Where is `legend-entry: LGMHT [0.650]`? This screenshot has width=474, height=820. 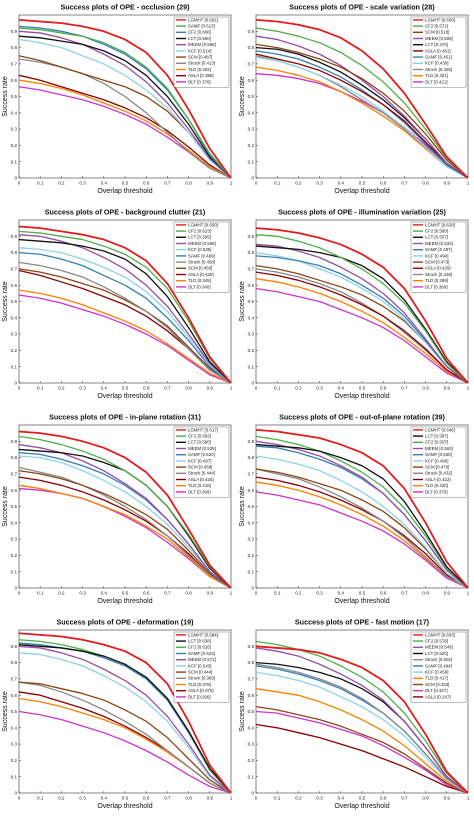 legend-entry: LGMHT [0.650] is located at coordinates (203, 224).